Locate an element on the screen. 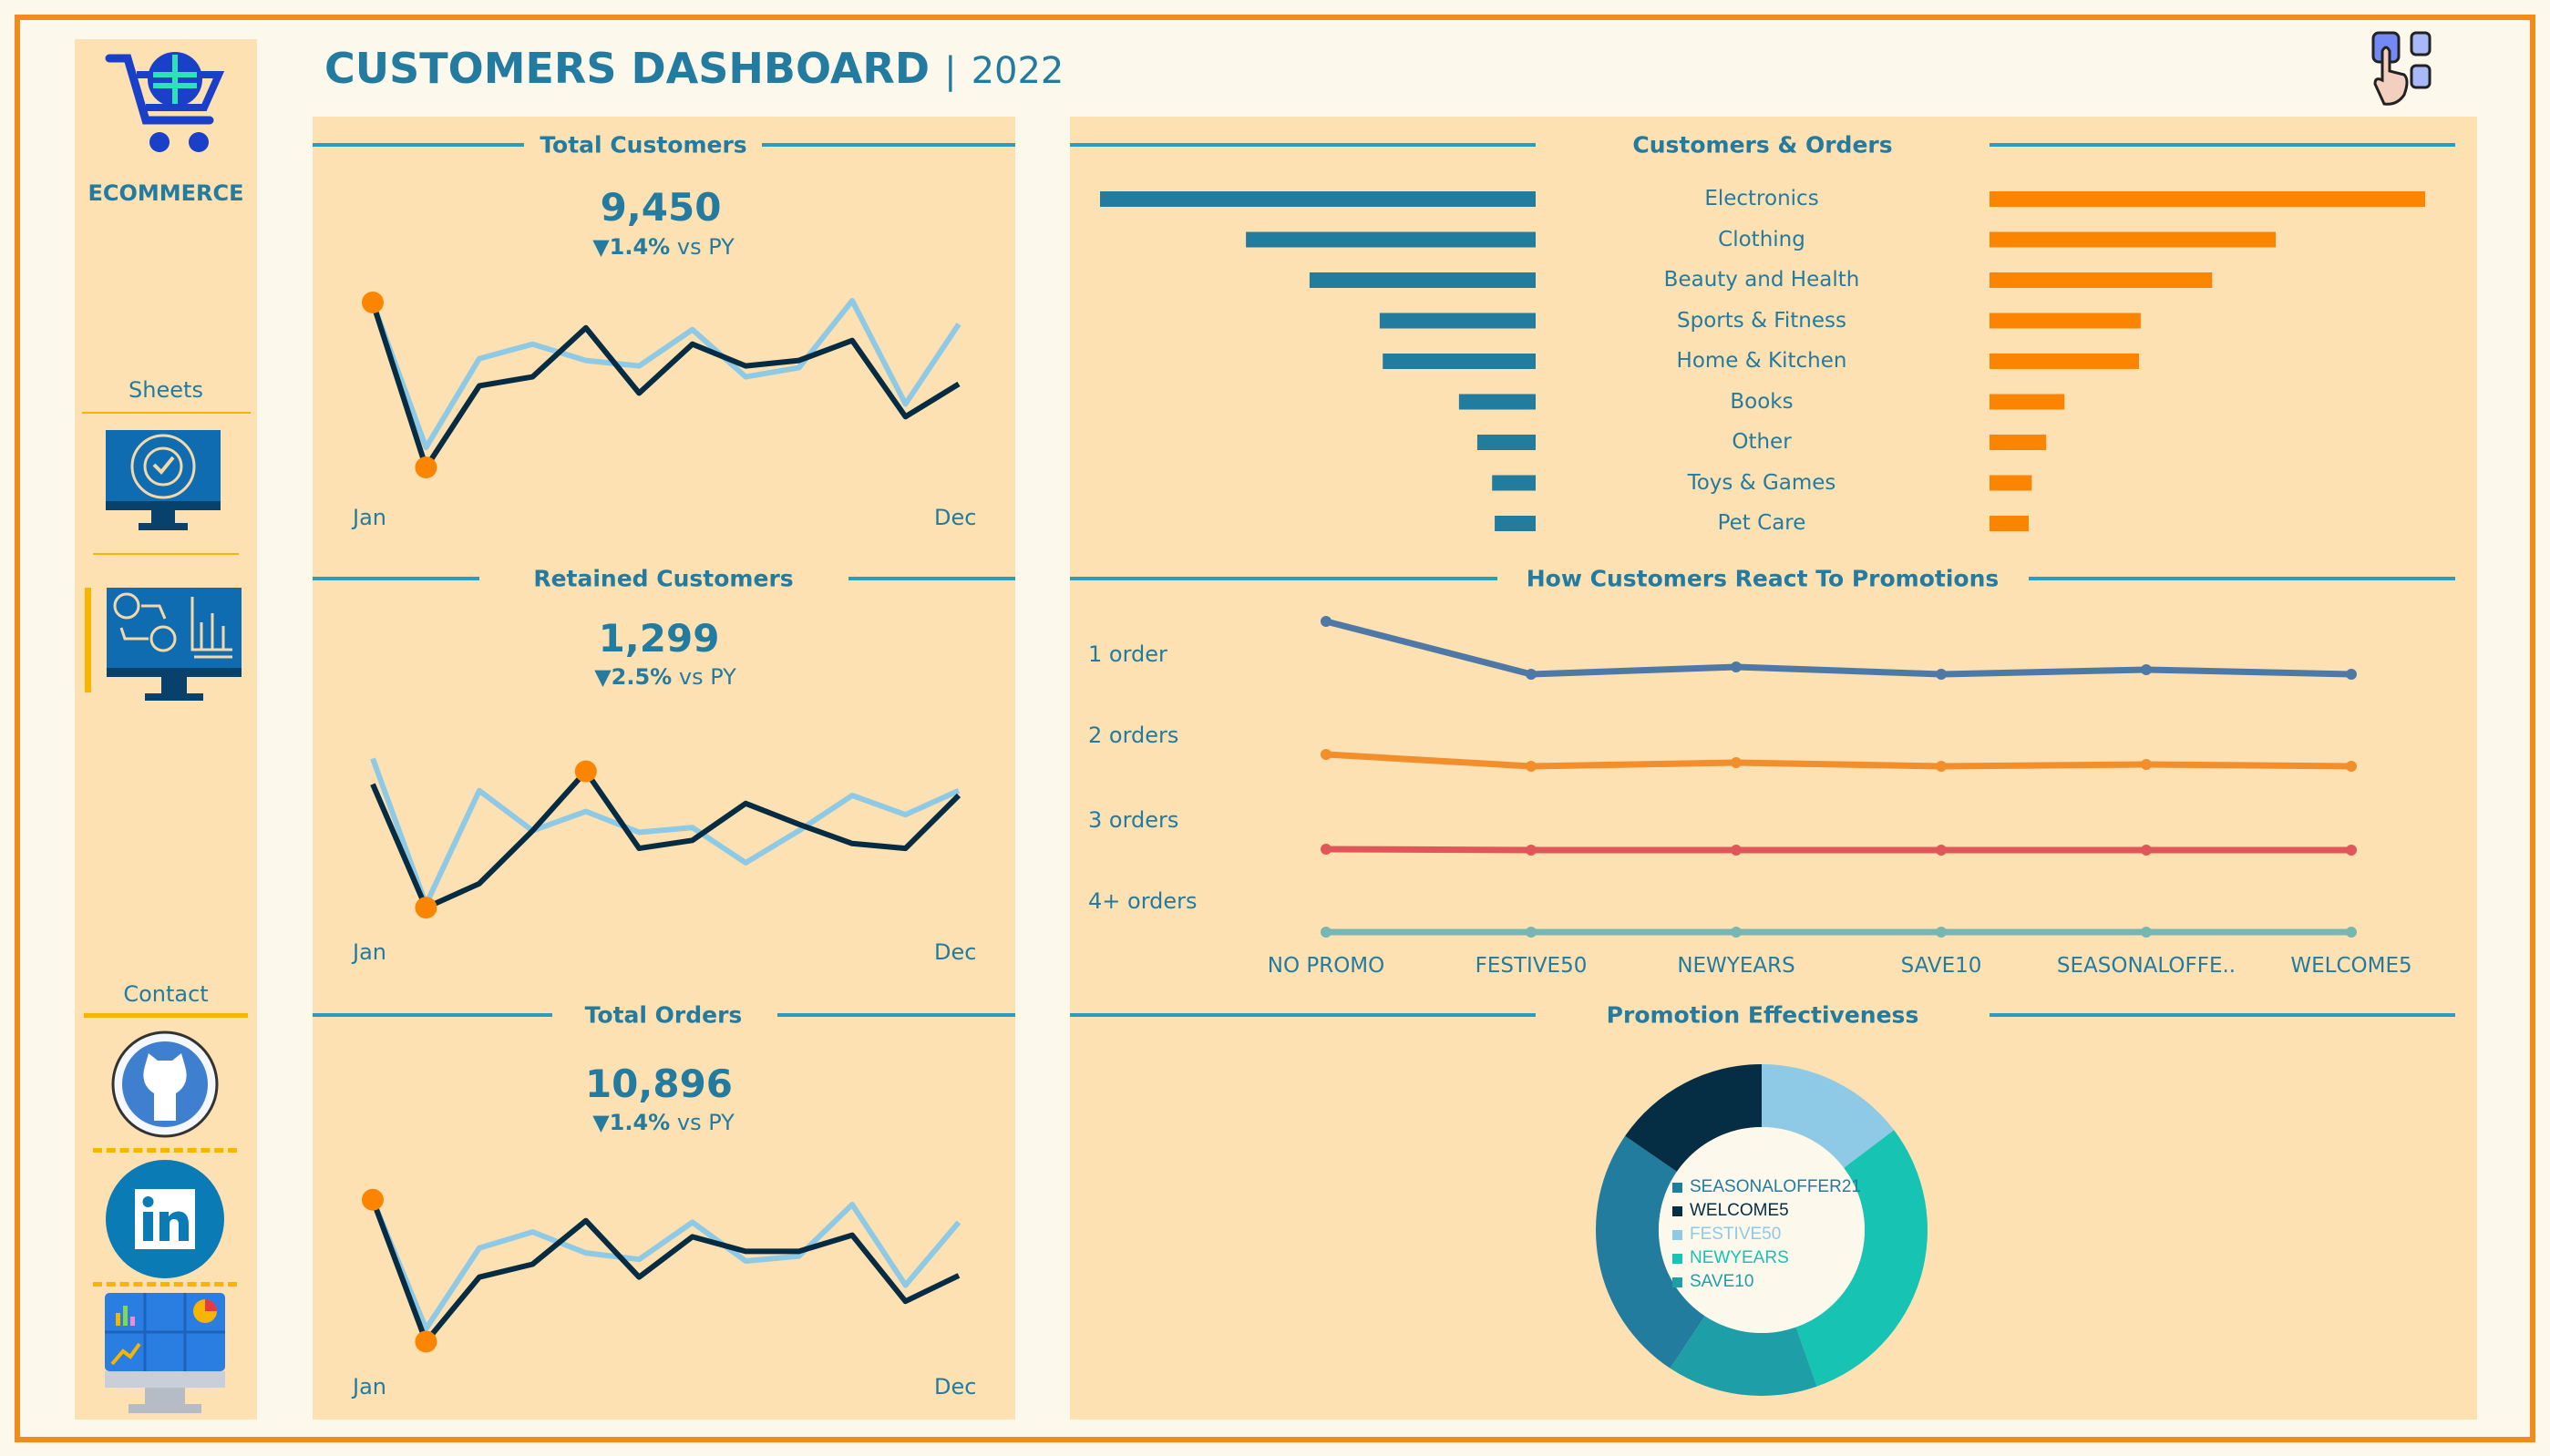 The height and width of the screenshot is (1456, 2550). legend-item: SEASONALOFFER21 is located at coordinates (1766, 1187).